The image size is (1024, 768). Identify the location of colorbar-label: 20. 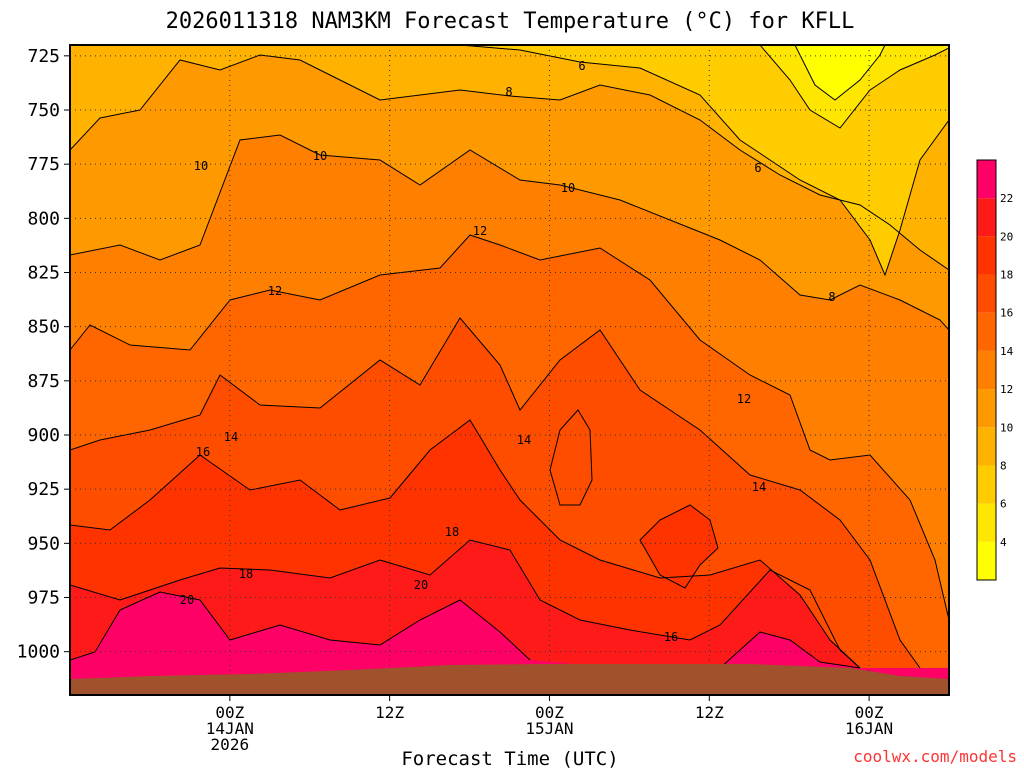
(1006, 236).